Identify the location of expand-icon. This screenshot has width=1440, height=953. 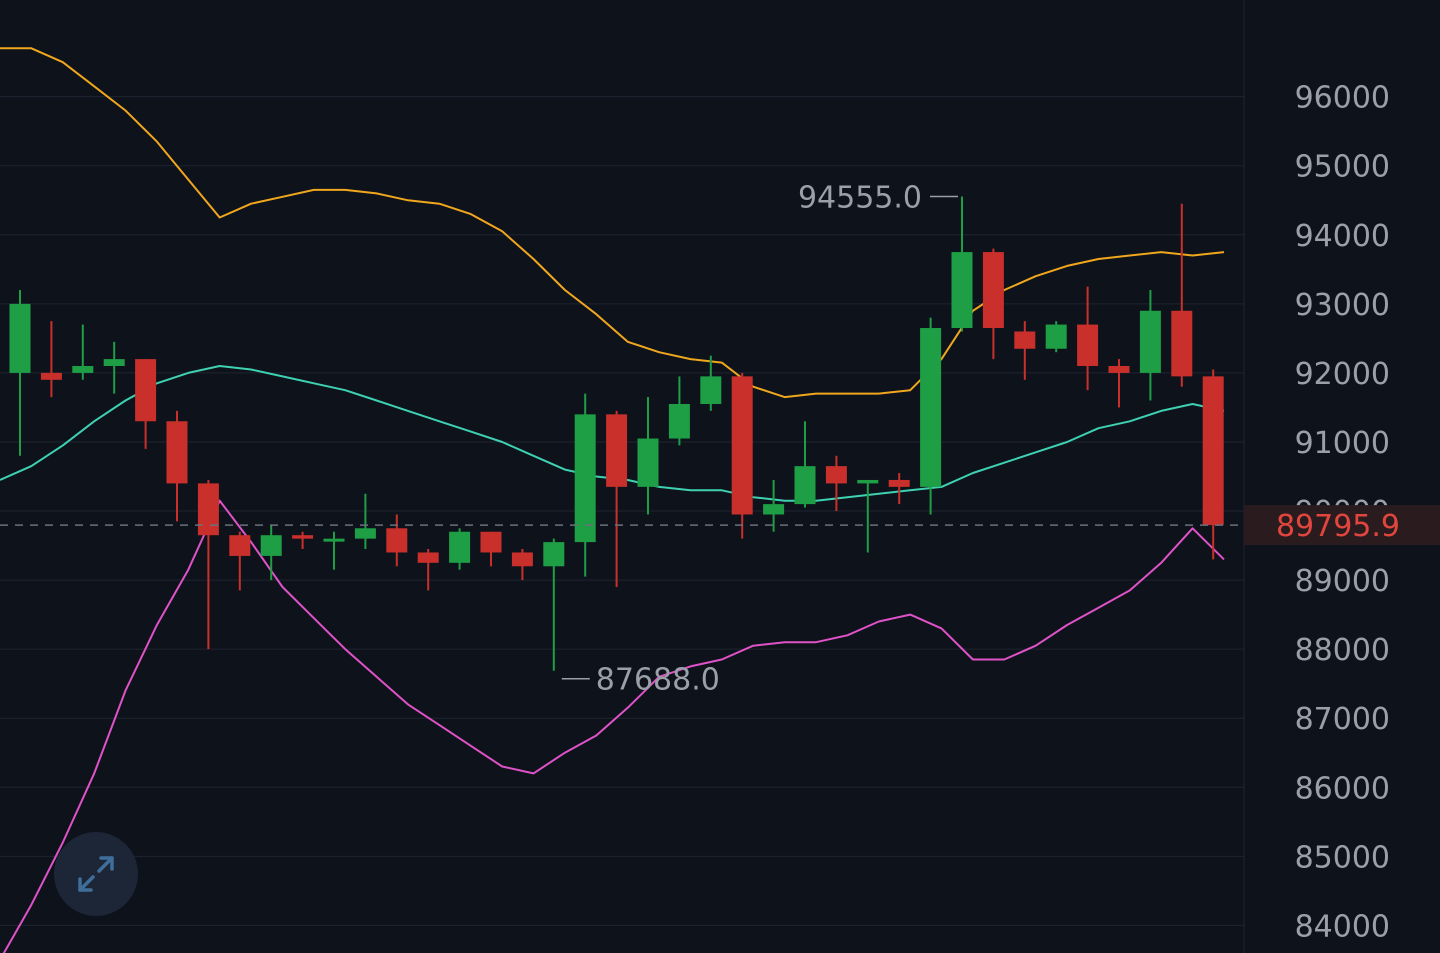
(96, 874).